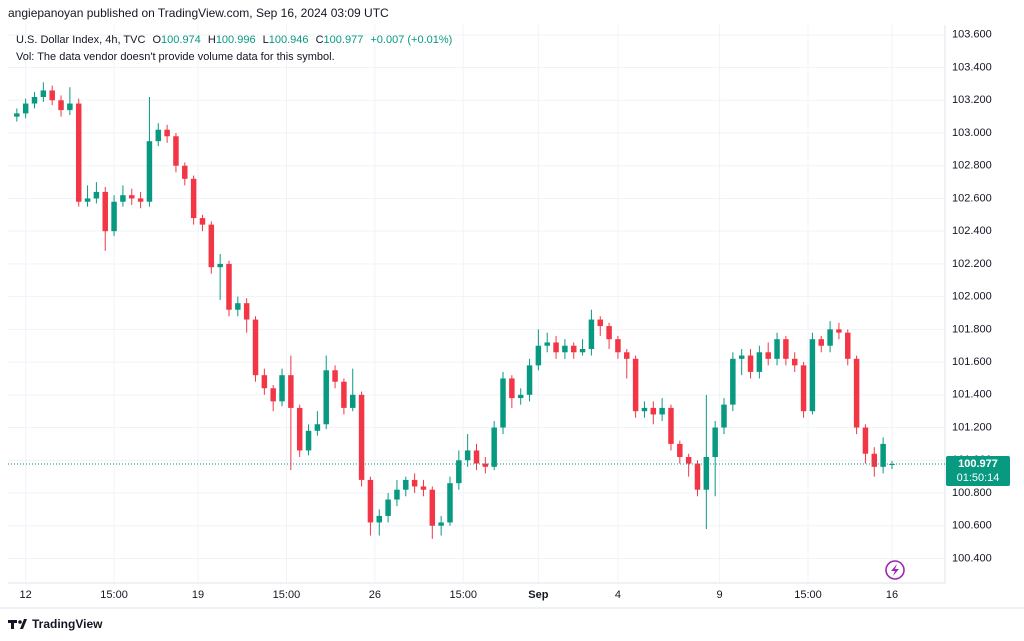 The width and height of the screenshot is (1024, 641). What do you see at coordinates (972, 67) in the screenshot?
I see `y-tick-label: 103.400` at bounding box center [972, 67].